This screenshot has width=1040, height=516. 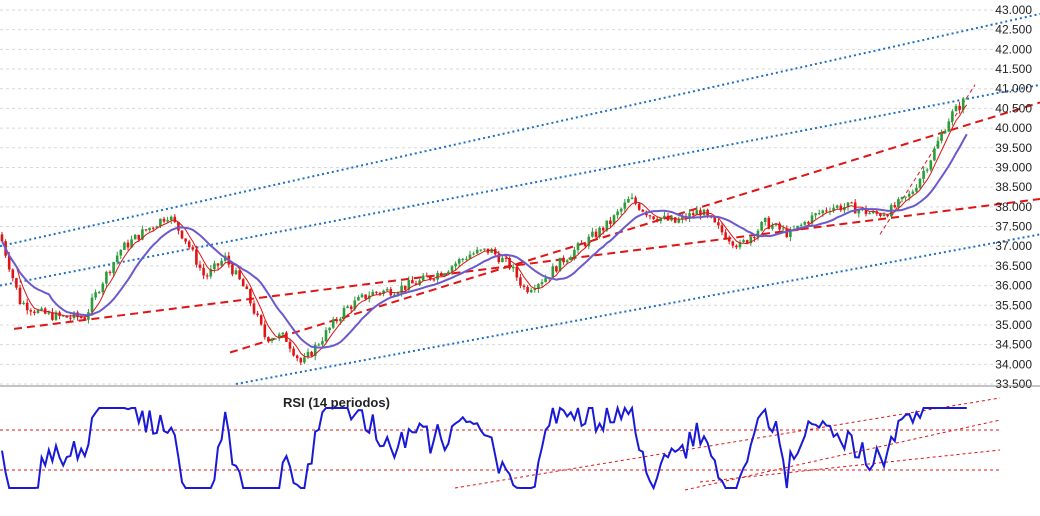 What do you see at coordinates (1013, 286) in the screenshot?
I see `y-tick-label: 36.000` at bounding box center [1013, 286].